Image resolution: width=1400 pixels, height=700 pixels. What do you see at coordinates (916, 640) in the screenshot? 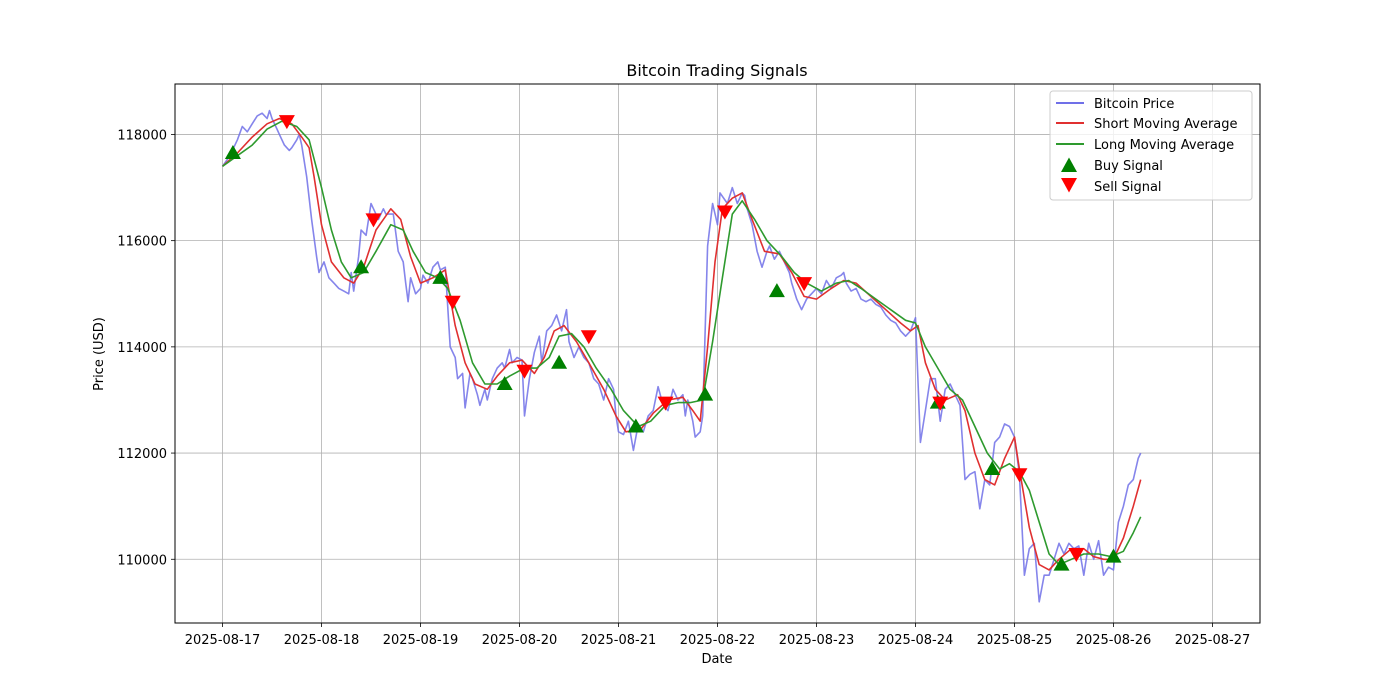
I see `x-tick-label: 2025-08-24` at bounding box center [916, 640].